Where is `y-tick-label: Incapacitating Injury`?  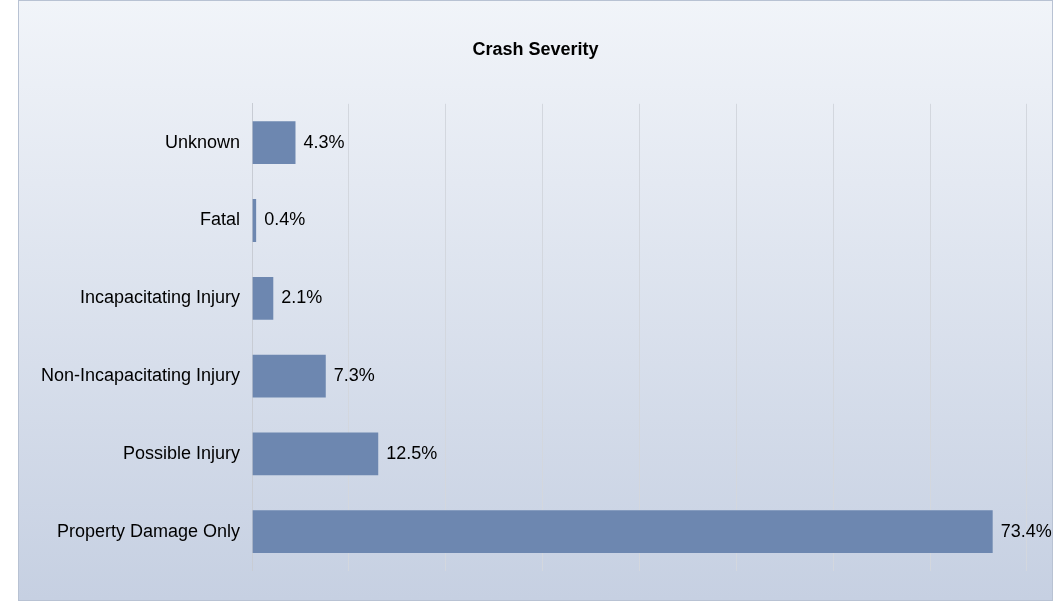 y-tick-label: Incapacitating Injury is located at coordinates (160, 297).